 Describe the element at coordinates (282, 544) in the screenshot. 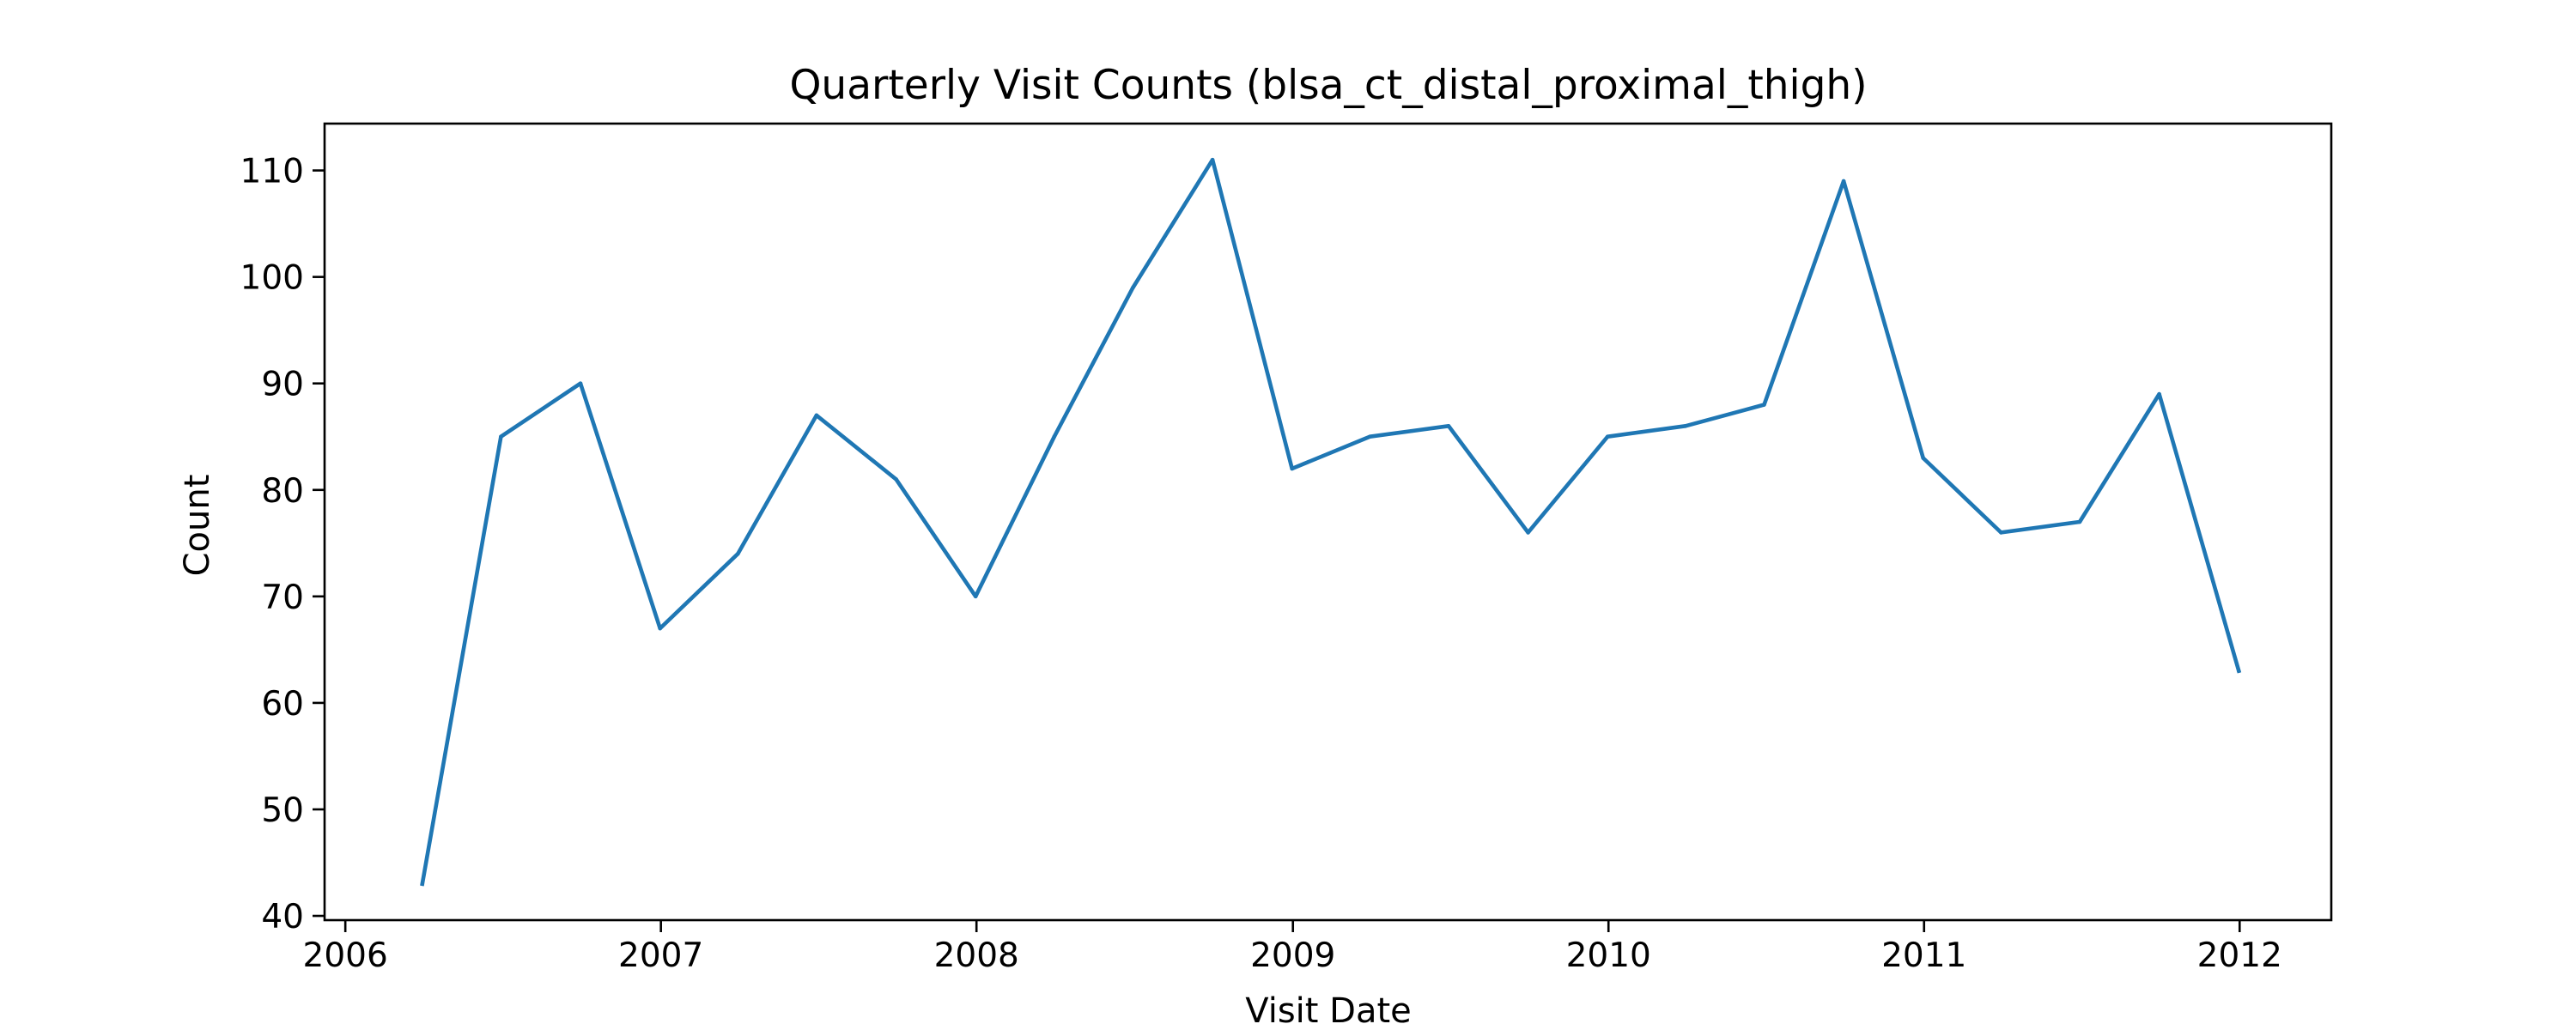

I see `y-axis-ticks: 40 50 60 70 80 90 100 110` at that location.